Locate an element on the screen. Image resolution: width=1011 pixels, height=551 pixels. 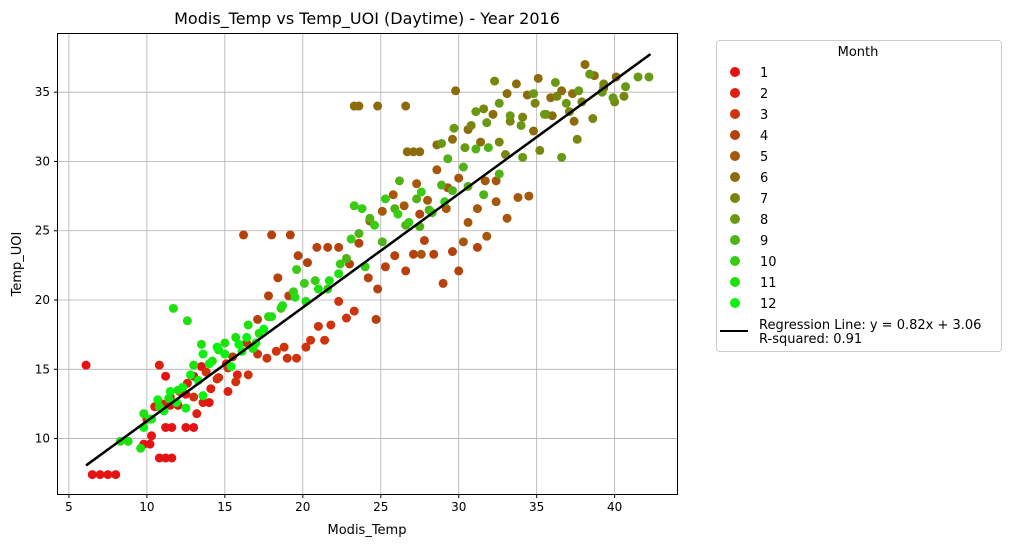
y-tick-label: 10 is located at coordinates (42, 439).